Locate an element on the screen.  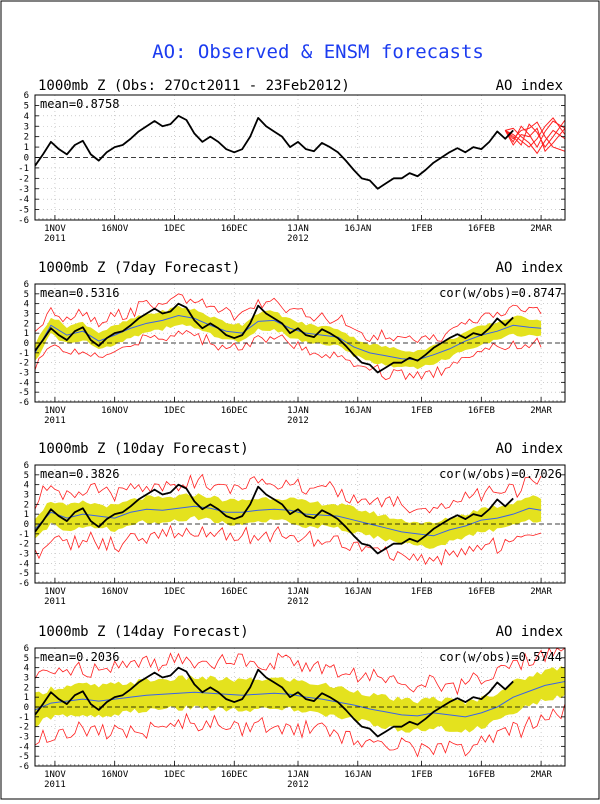
y-tick-label: 6 is located at coordinates (26, 649).